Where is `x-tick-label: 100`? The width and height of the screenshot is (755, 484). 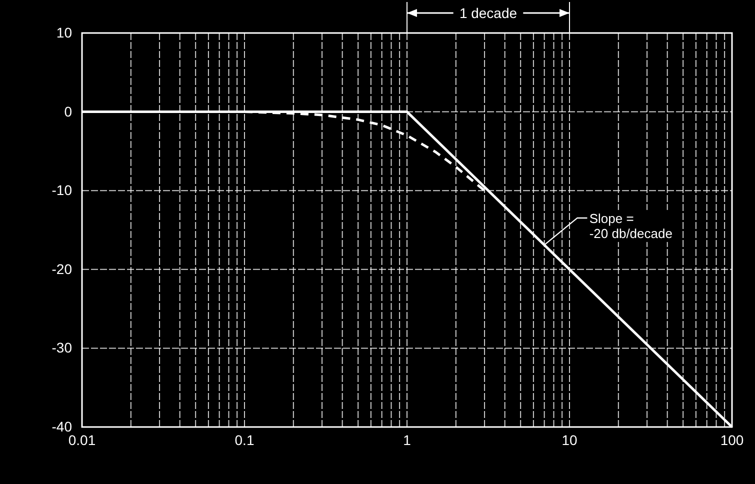
x-tick-label: 100 is located at coordinates (732, 440).